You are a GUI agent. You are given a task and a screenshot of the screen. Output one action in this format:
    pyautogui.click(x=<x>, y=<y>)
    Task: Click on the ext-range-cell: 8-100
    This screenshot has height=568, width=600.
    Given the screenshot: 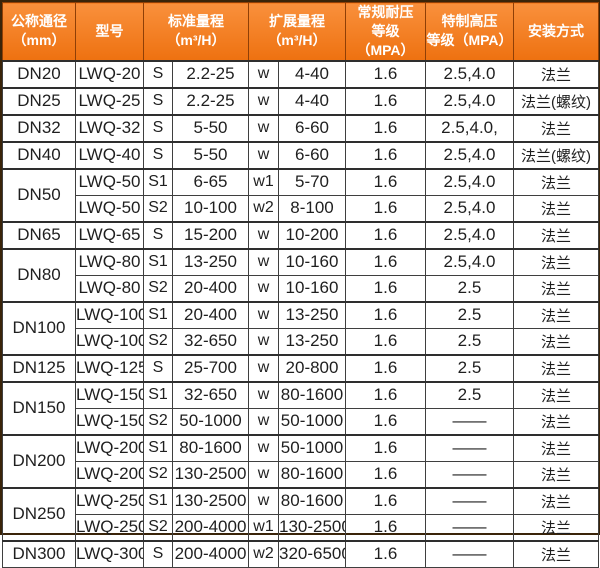 What is the action you would take?
    pyautogui.click(x=312, y=208)
    